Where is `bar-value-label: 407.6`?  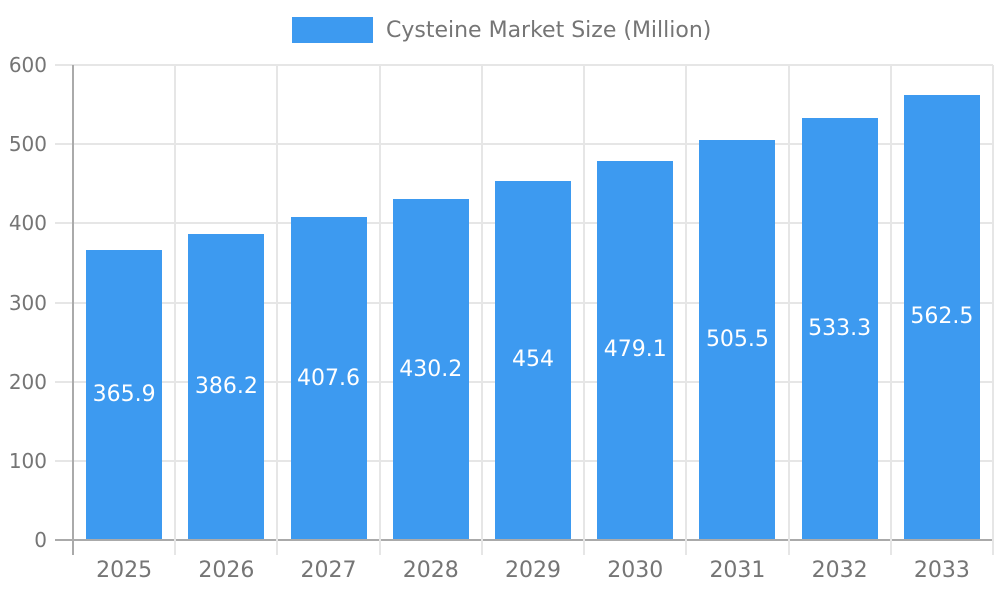 bar-value-label: 407.6 is located at coordinates (329, 378).